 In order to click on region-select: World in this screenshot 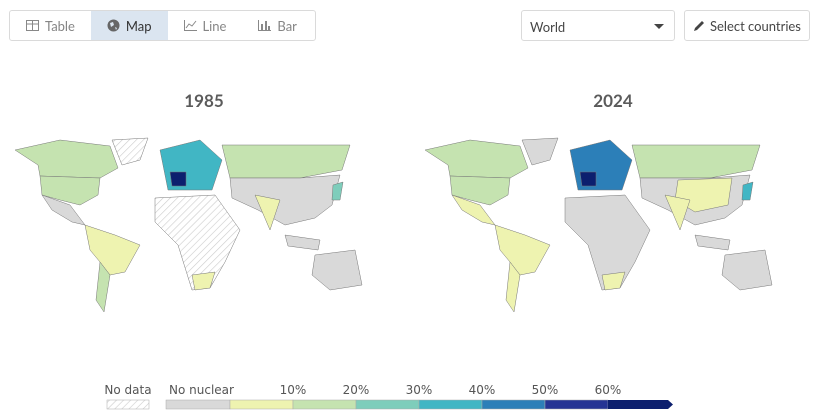, I will do `click(598, 25)`.